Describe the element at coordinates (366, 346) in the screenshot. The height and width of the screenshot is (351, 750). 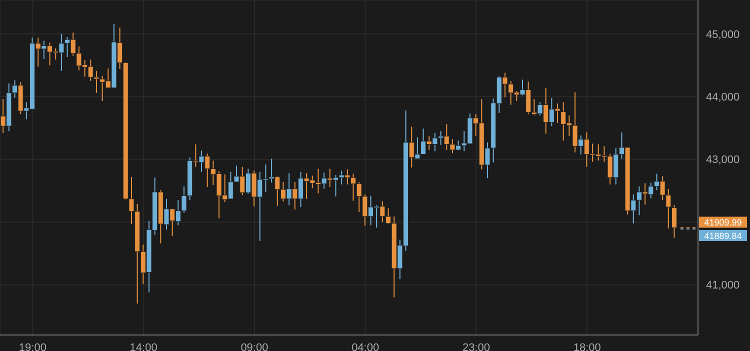
I see `x-tick-label: 04:00` at that location.